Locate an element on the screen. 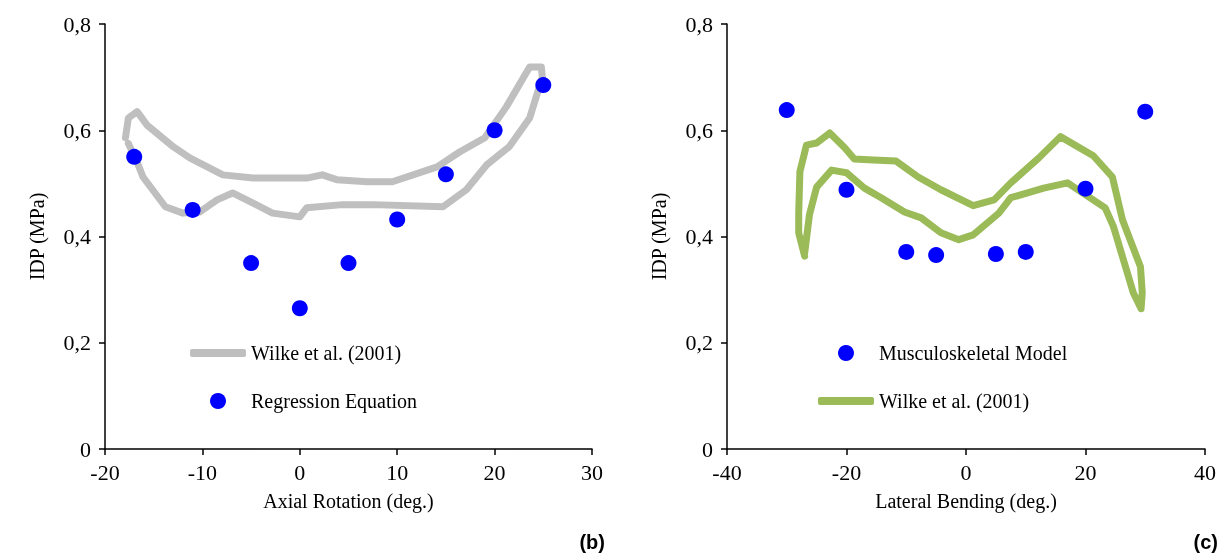 The height and width of the screenshot is (556, 1226). x-tick-label: -40 is located at coordinates (727, 472).